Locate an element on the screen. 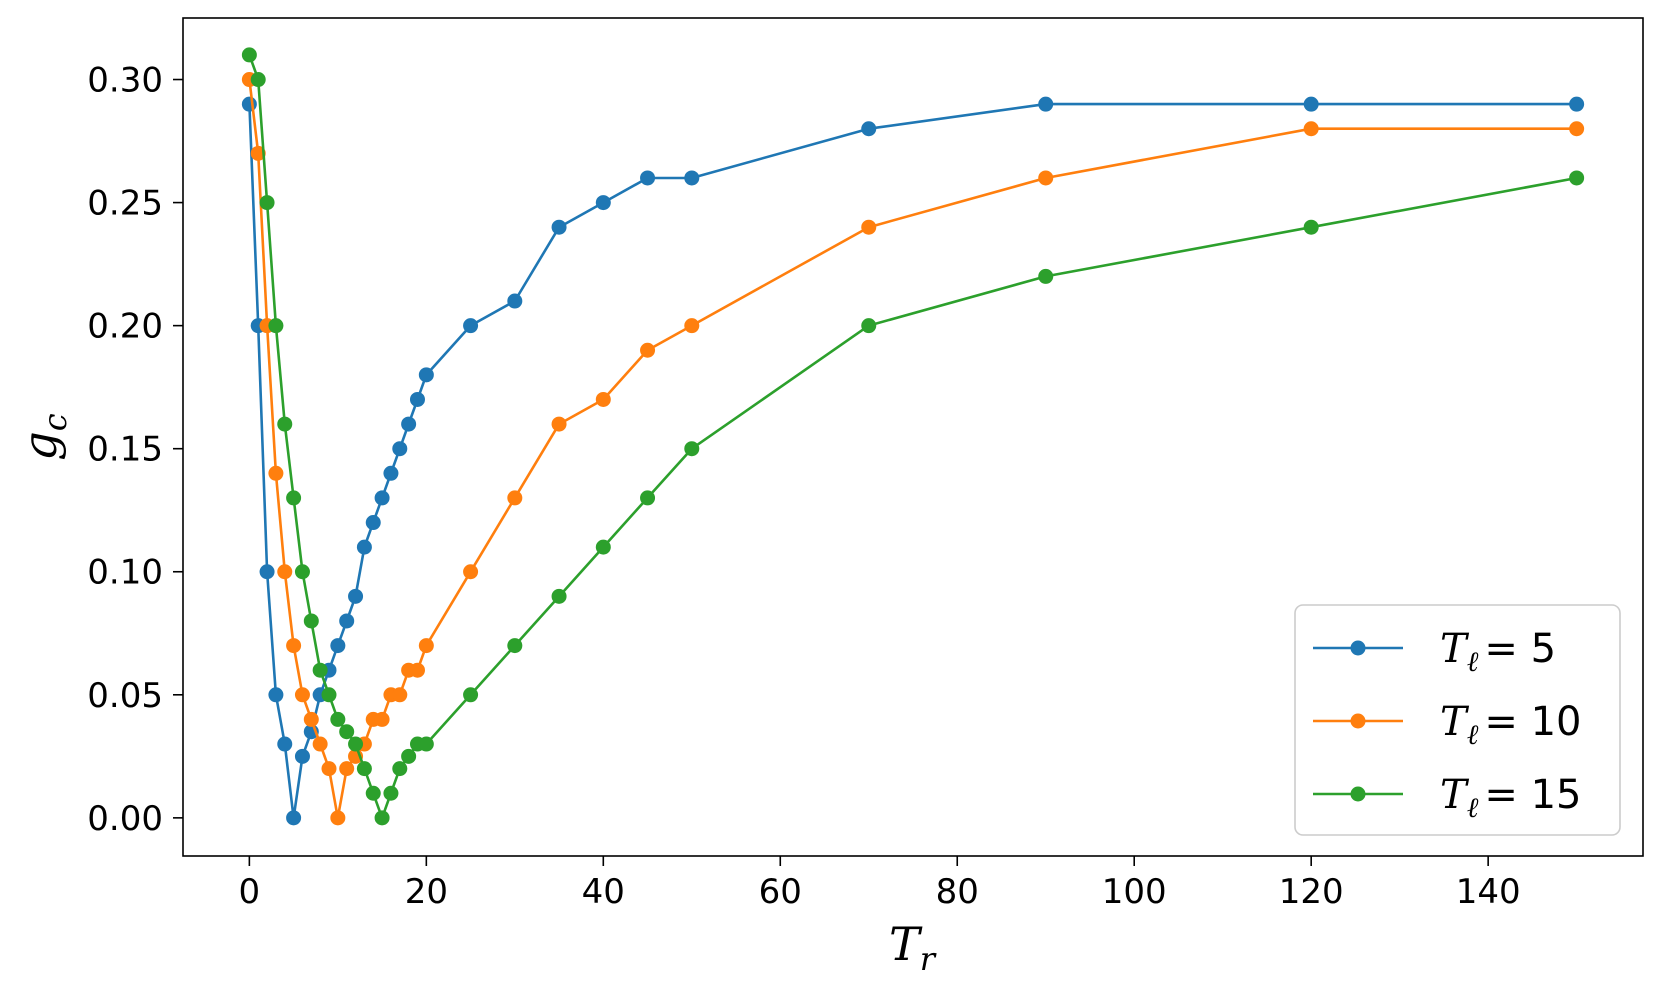 This screenshot has width=1660, height=990. legend-box is located at coordinates (1457, 720).